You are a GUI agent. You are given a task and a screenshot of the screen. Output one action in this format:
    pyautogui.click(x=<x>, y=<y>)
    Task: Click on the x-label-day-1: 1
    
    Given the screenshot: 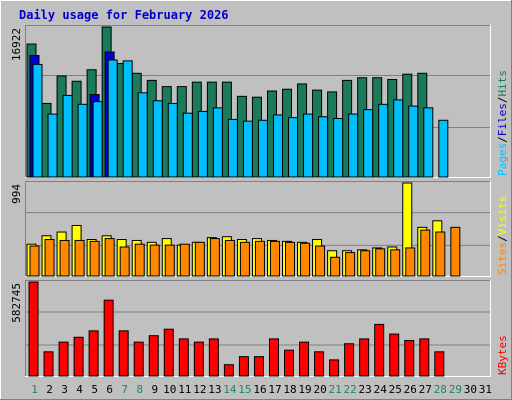 What is the action you would take?
    pyautogui.click(x=34, y=389)
    